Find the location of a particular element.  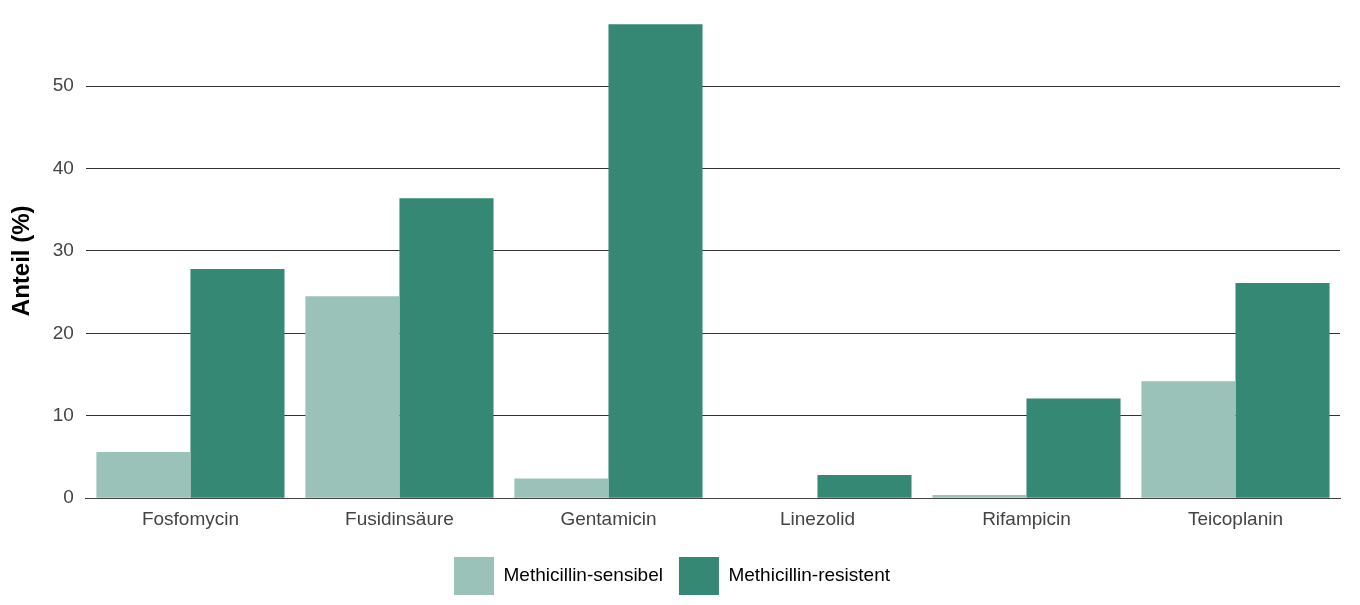

x-tick-label: Rifampicin is located at coordinates (1026, 518).